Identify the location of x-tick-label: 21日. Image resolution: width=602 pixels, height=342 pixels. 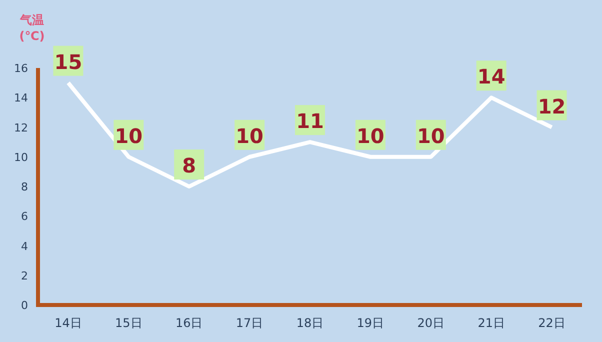
(491, 323).